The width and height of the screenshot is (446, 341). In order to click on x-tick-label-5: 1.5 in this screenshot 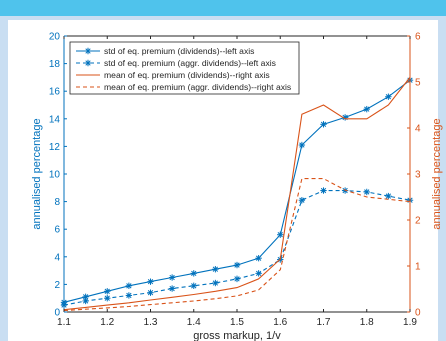, I will do `click(237, 322)`.